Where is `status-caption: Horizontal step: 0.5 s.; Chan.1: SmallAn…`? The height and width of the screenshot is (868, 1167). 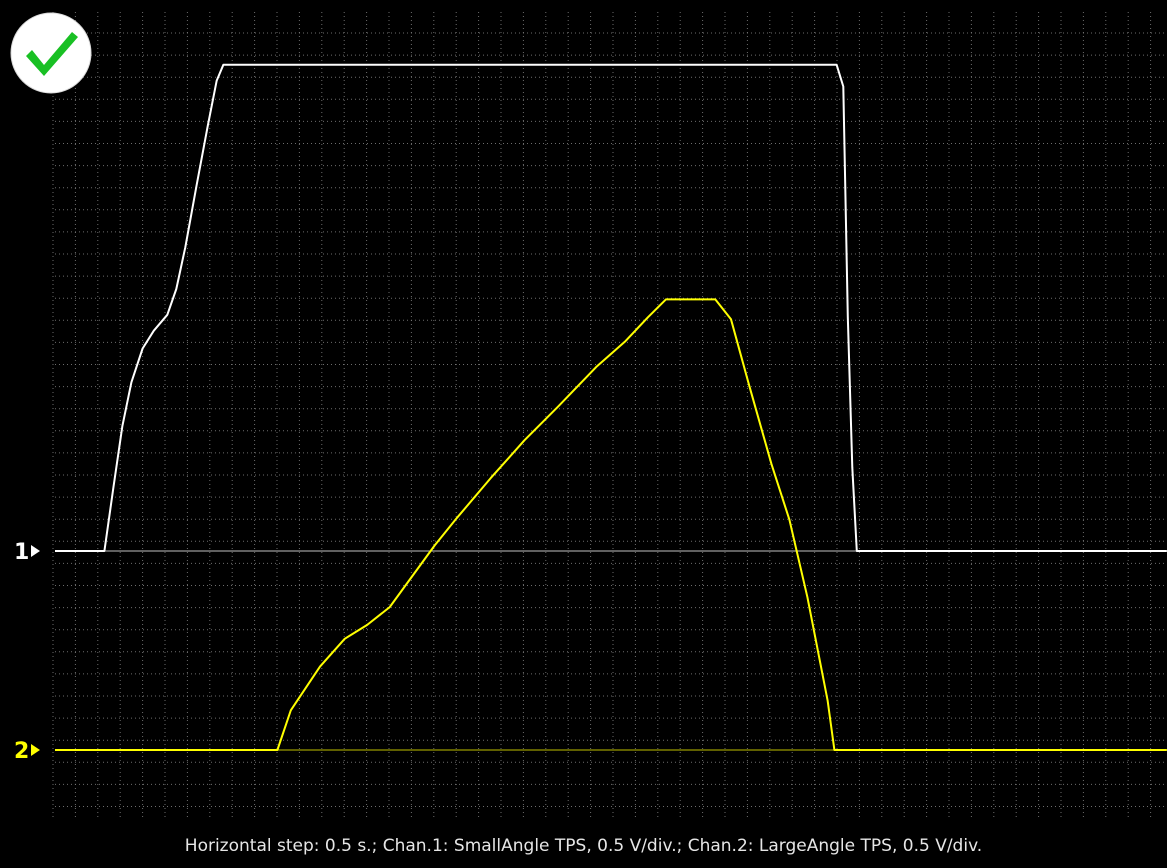
status-caption: Horizontal step: 0.5 s.; Chan.1: SmallAn… is located at coordinates (583, 846).